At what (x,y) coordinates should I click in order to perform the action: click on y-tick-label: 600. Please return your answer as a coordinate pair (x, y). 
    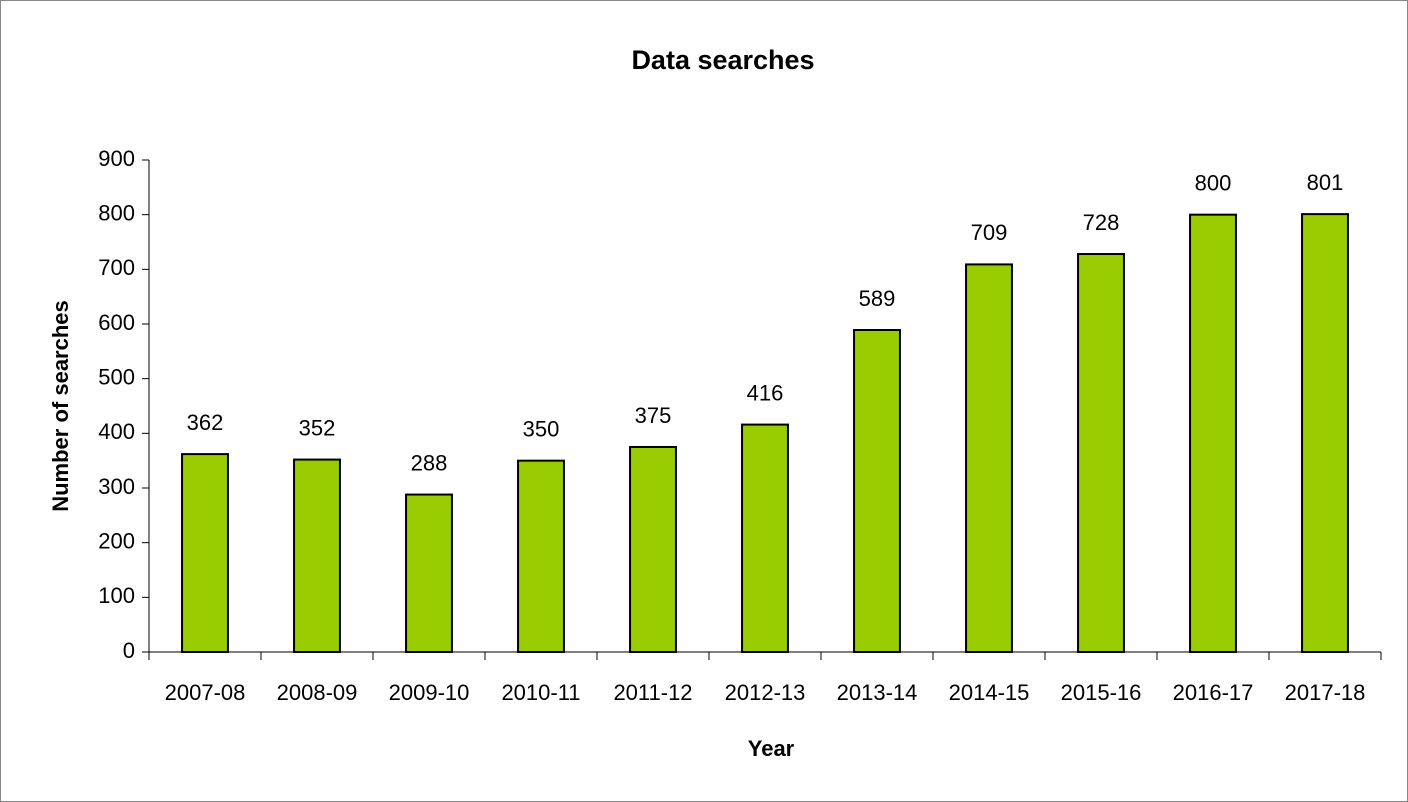
    Looking at the image, I should click on (116, 322).